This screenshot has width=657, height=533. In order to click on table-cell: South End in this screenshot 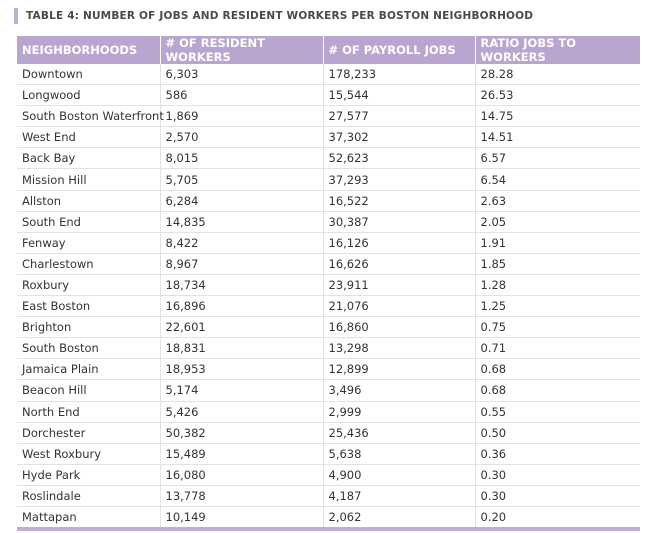, I will do `click(89, 222)`.